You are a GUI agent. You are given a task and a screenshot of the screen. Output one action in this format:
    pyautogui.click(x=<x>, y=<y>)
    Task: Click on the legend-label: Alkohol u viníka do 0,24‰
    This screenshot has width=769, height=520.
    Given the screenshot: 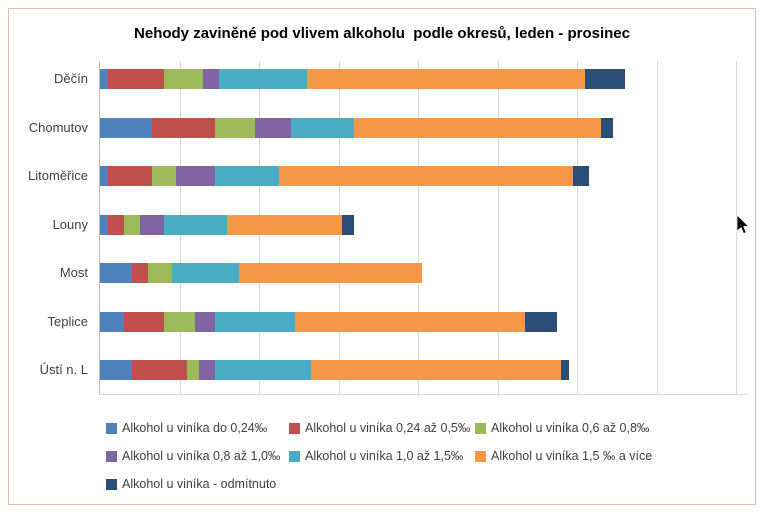 What is the action you would take?
    pyautogui.click(x=195, y=428)
    